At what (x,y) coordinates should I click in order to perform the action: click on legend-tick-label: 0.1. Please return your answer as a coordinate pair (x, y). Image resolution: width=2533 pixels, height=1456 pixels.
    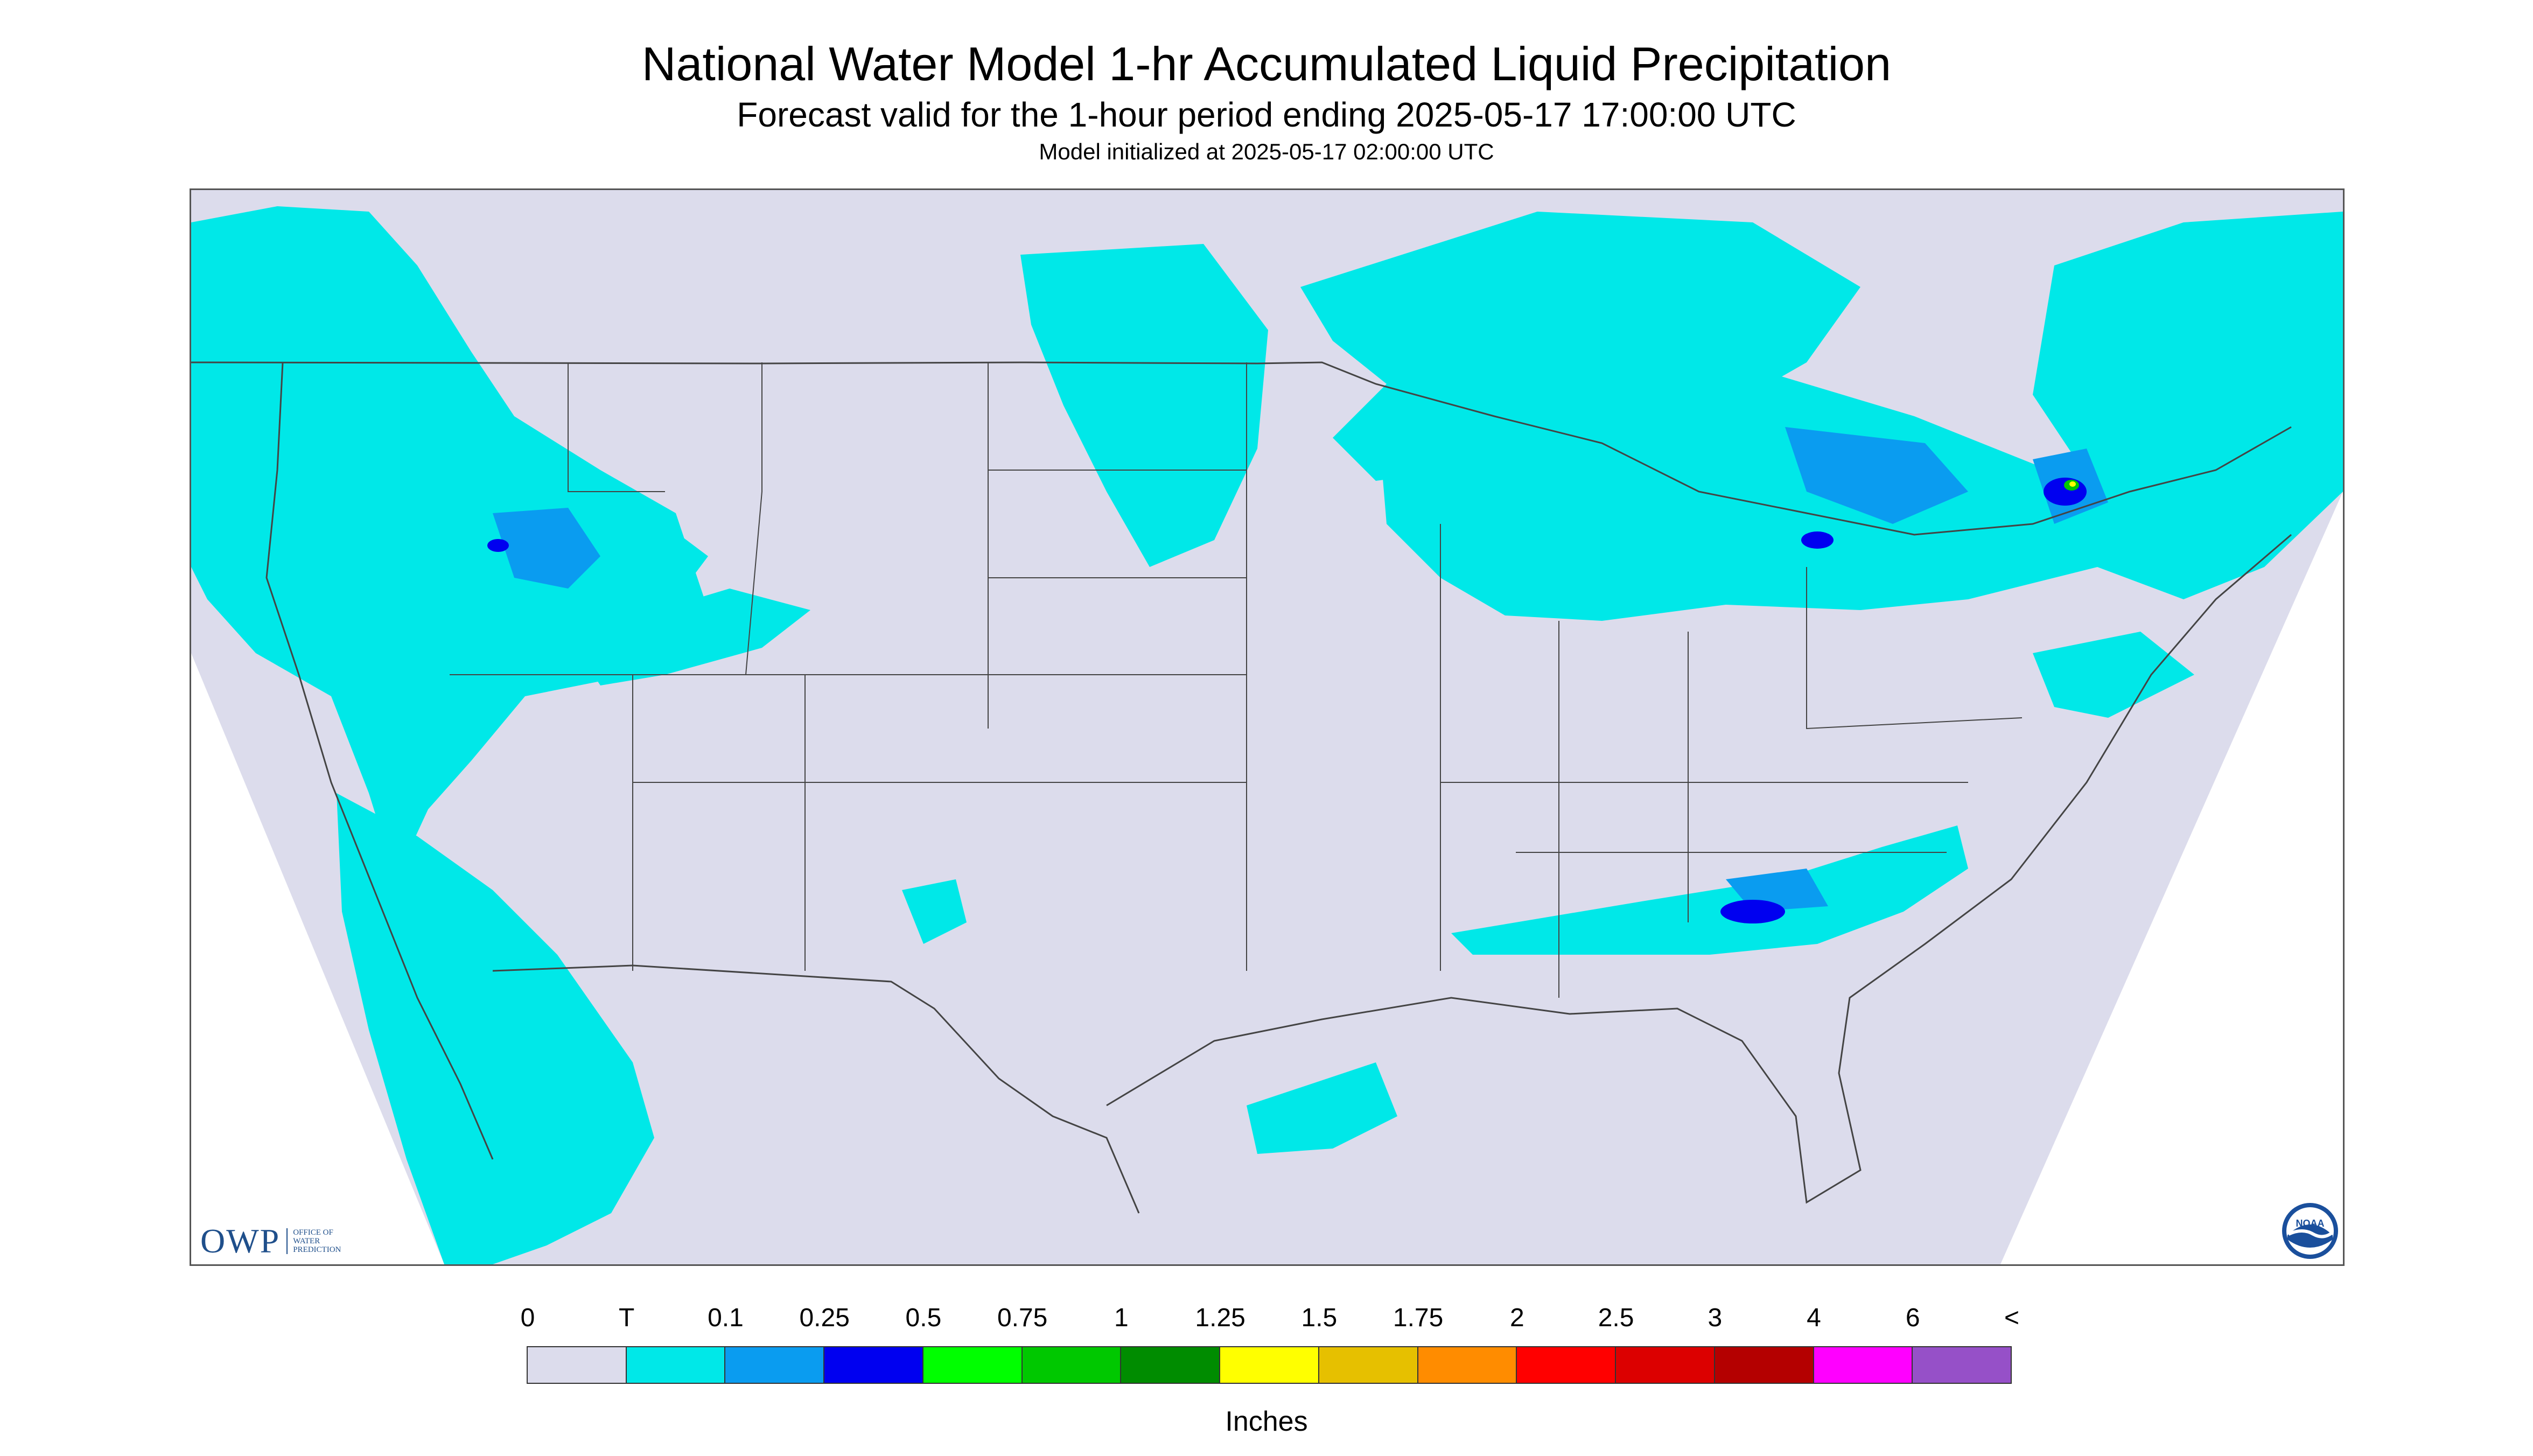
    Looking at the image, I should click on (726, 1318).